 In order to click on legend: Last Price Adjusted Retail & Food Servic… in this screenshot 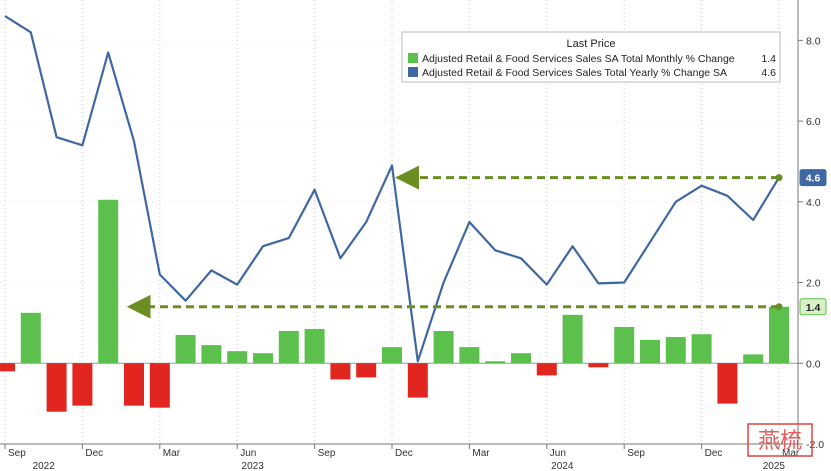, I will do `click(591, 57)`.